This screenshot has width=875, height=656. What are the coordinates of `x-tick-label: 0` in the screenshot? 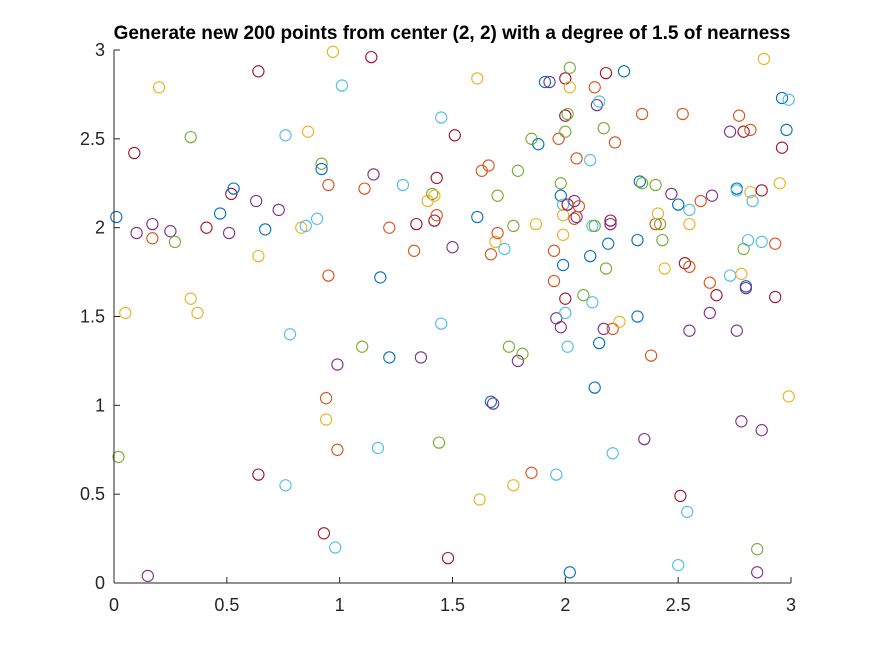 It's located at (114, 605).